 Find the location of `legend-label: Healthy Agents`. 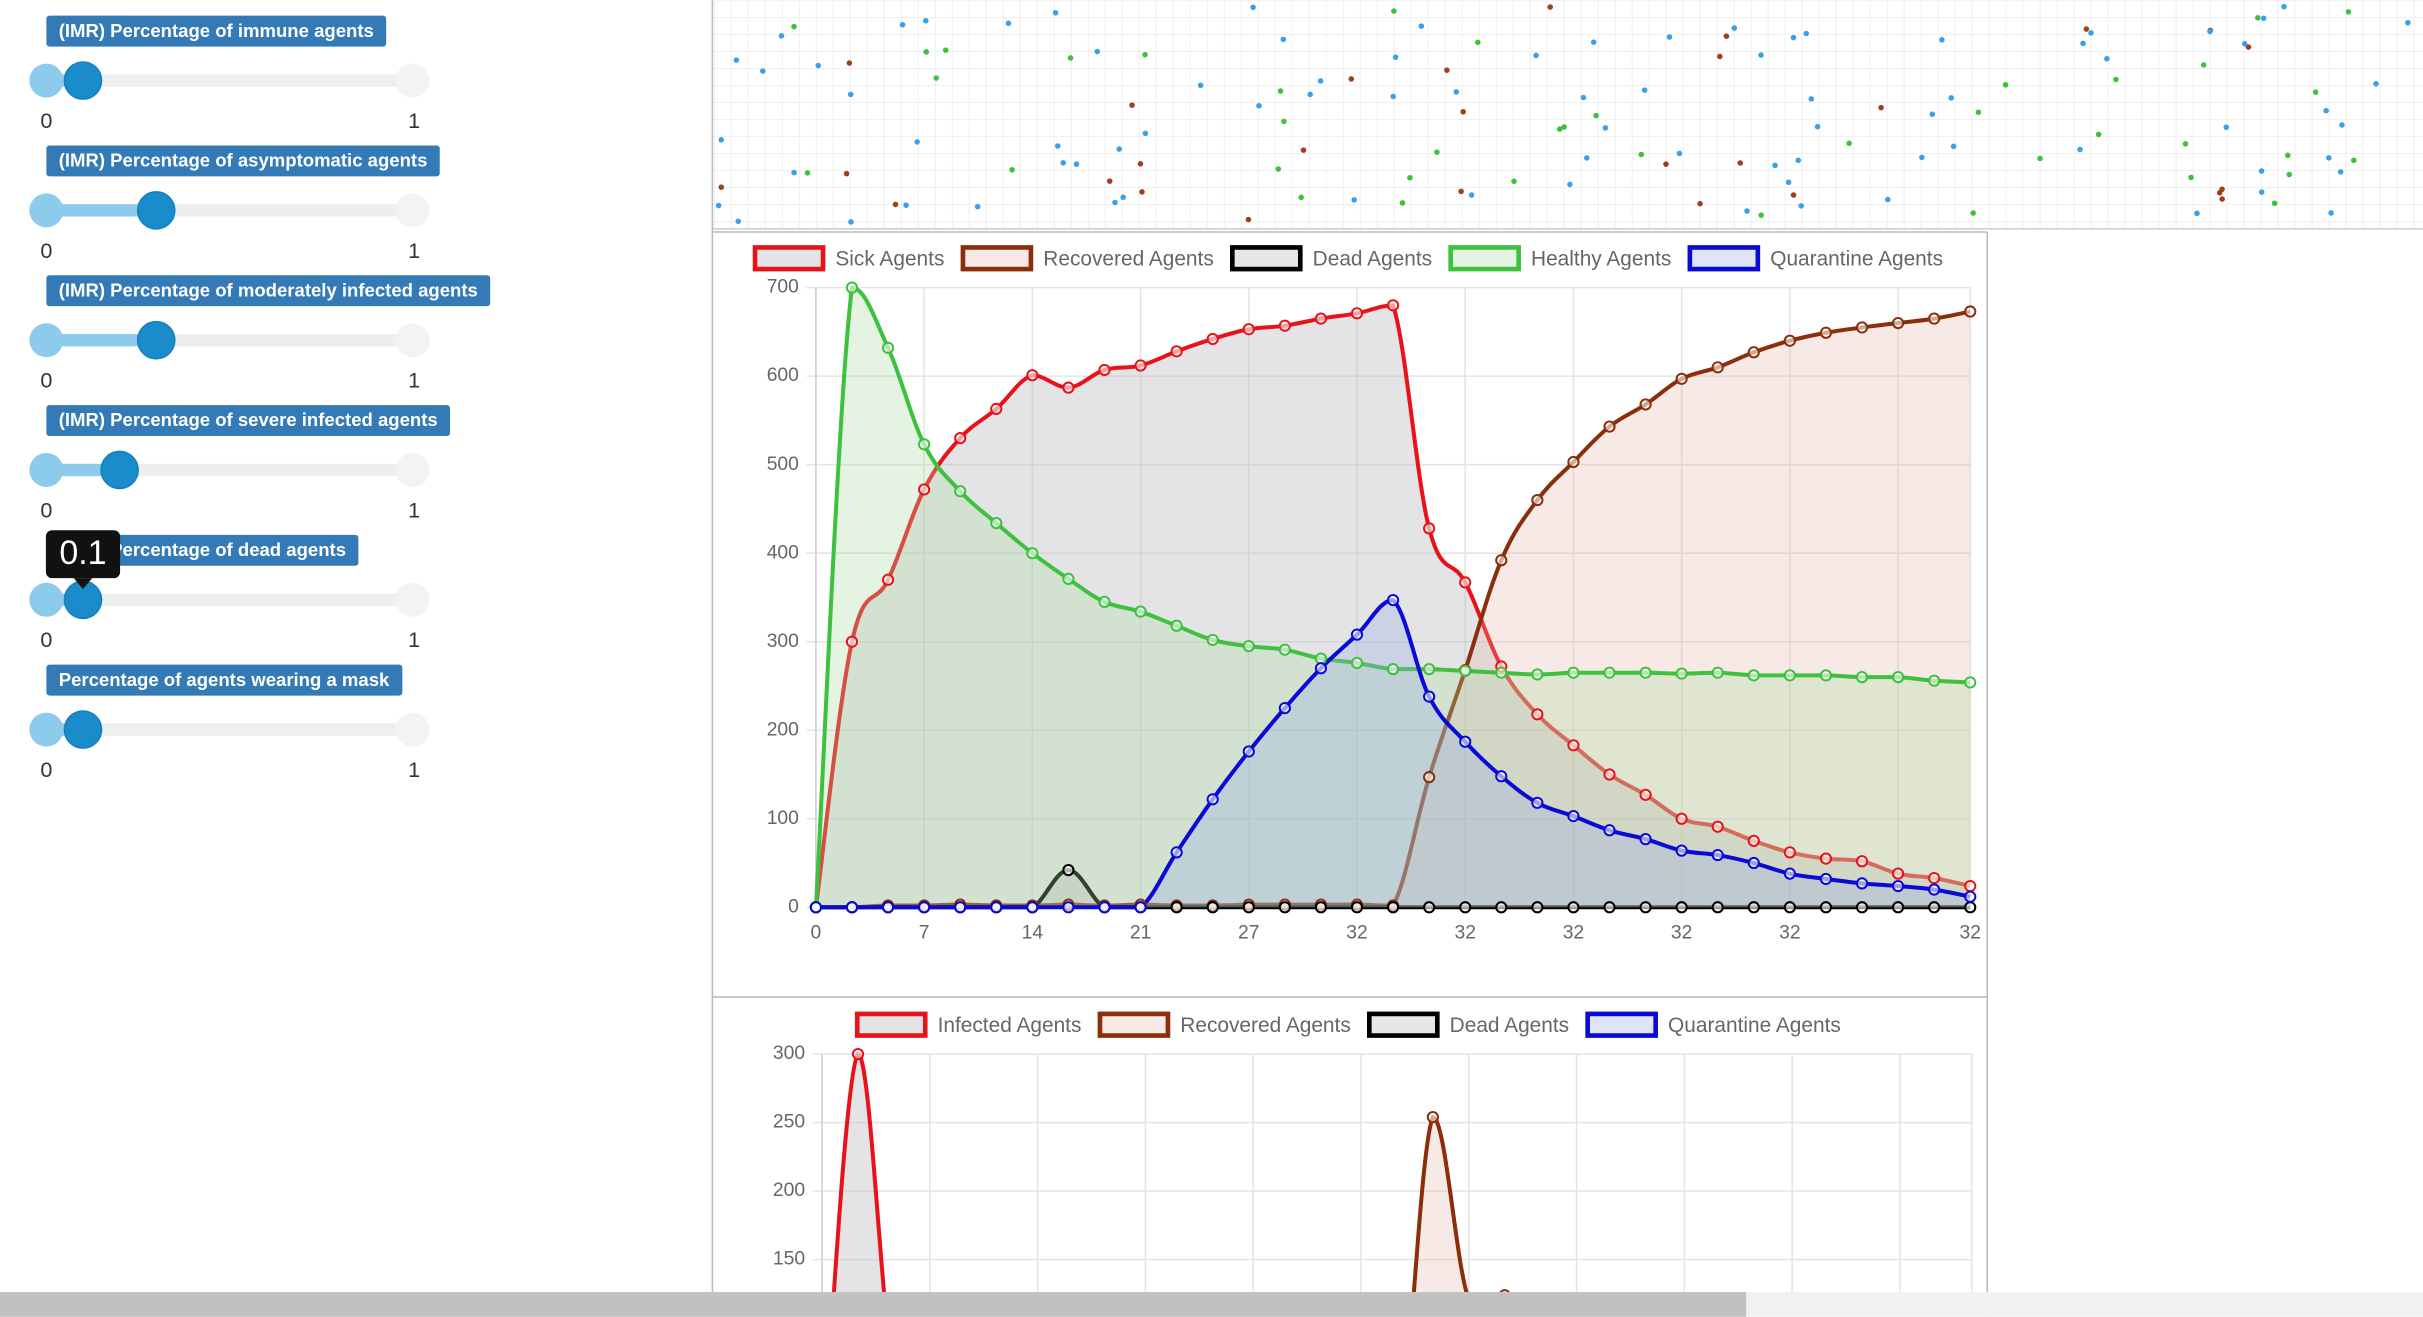

legend-label: Healthy Agents is located at coordinates (1601, 258).